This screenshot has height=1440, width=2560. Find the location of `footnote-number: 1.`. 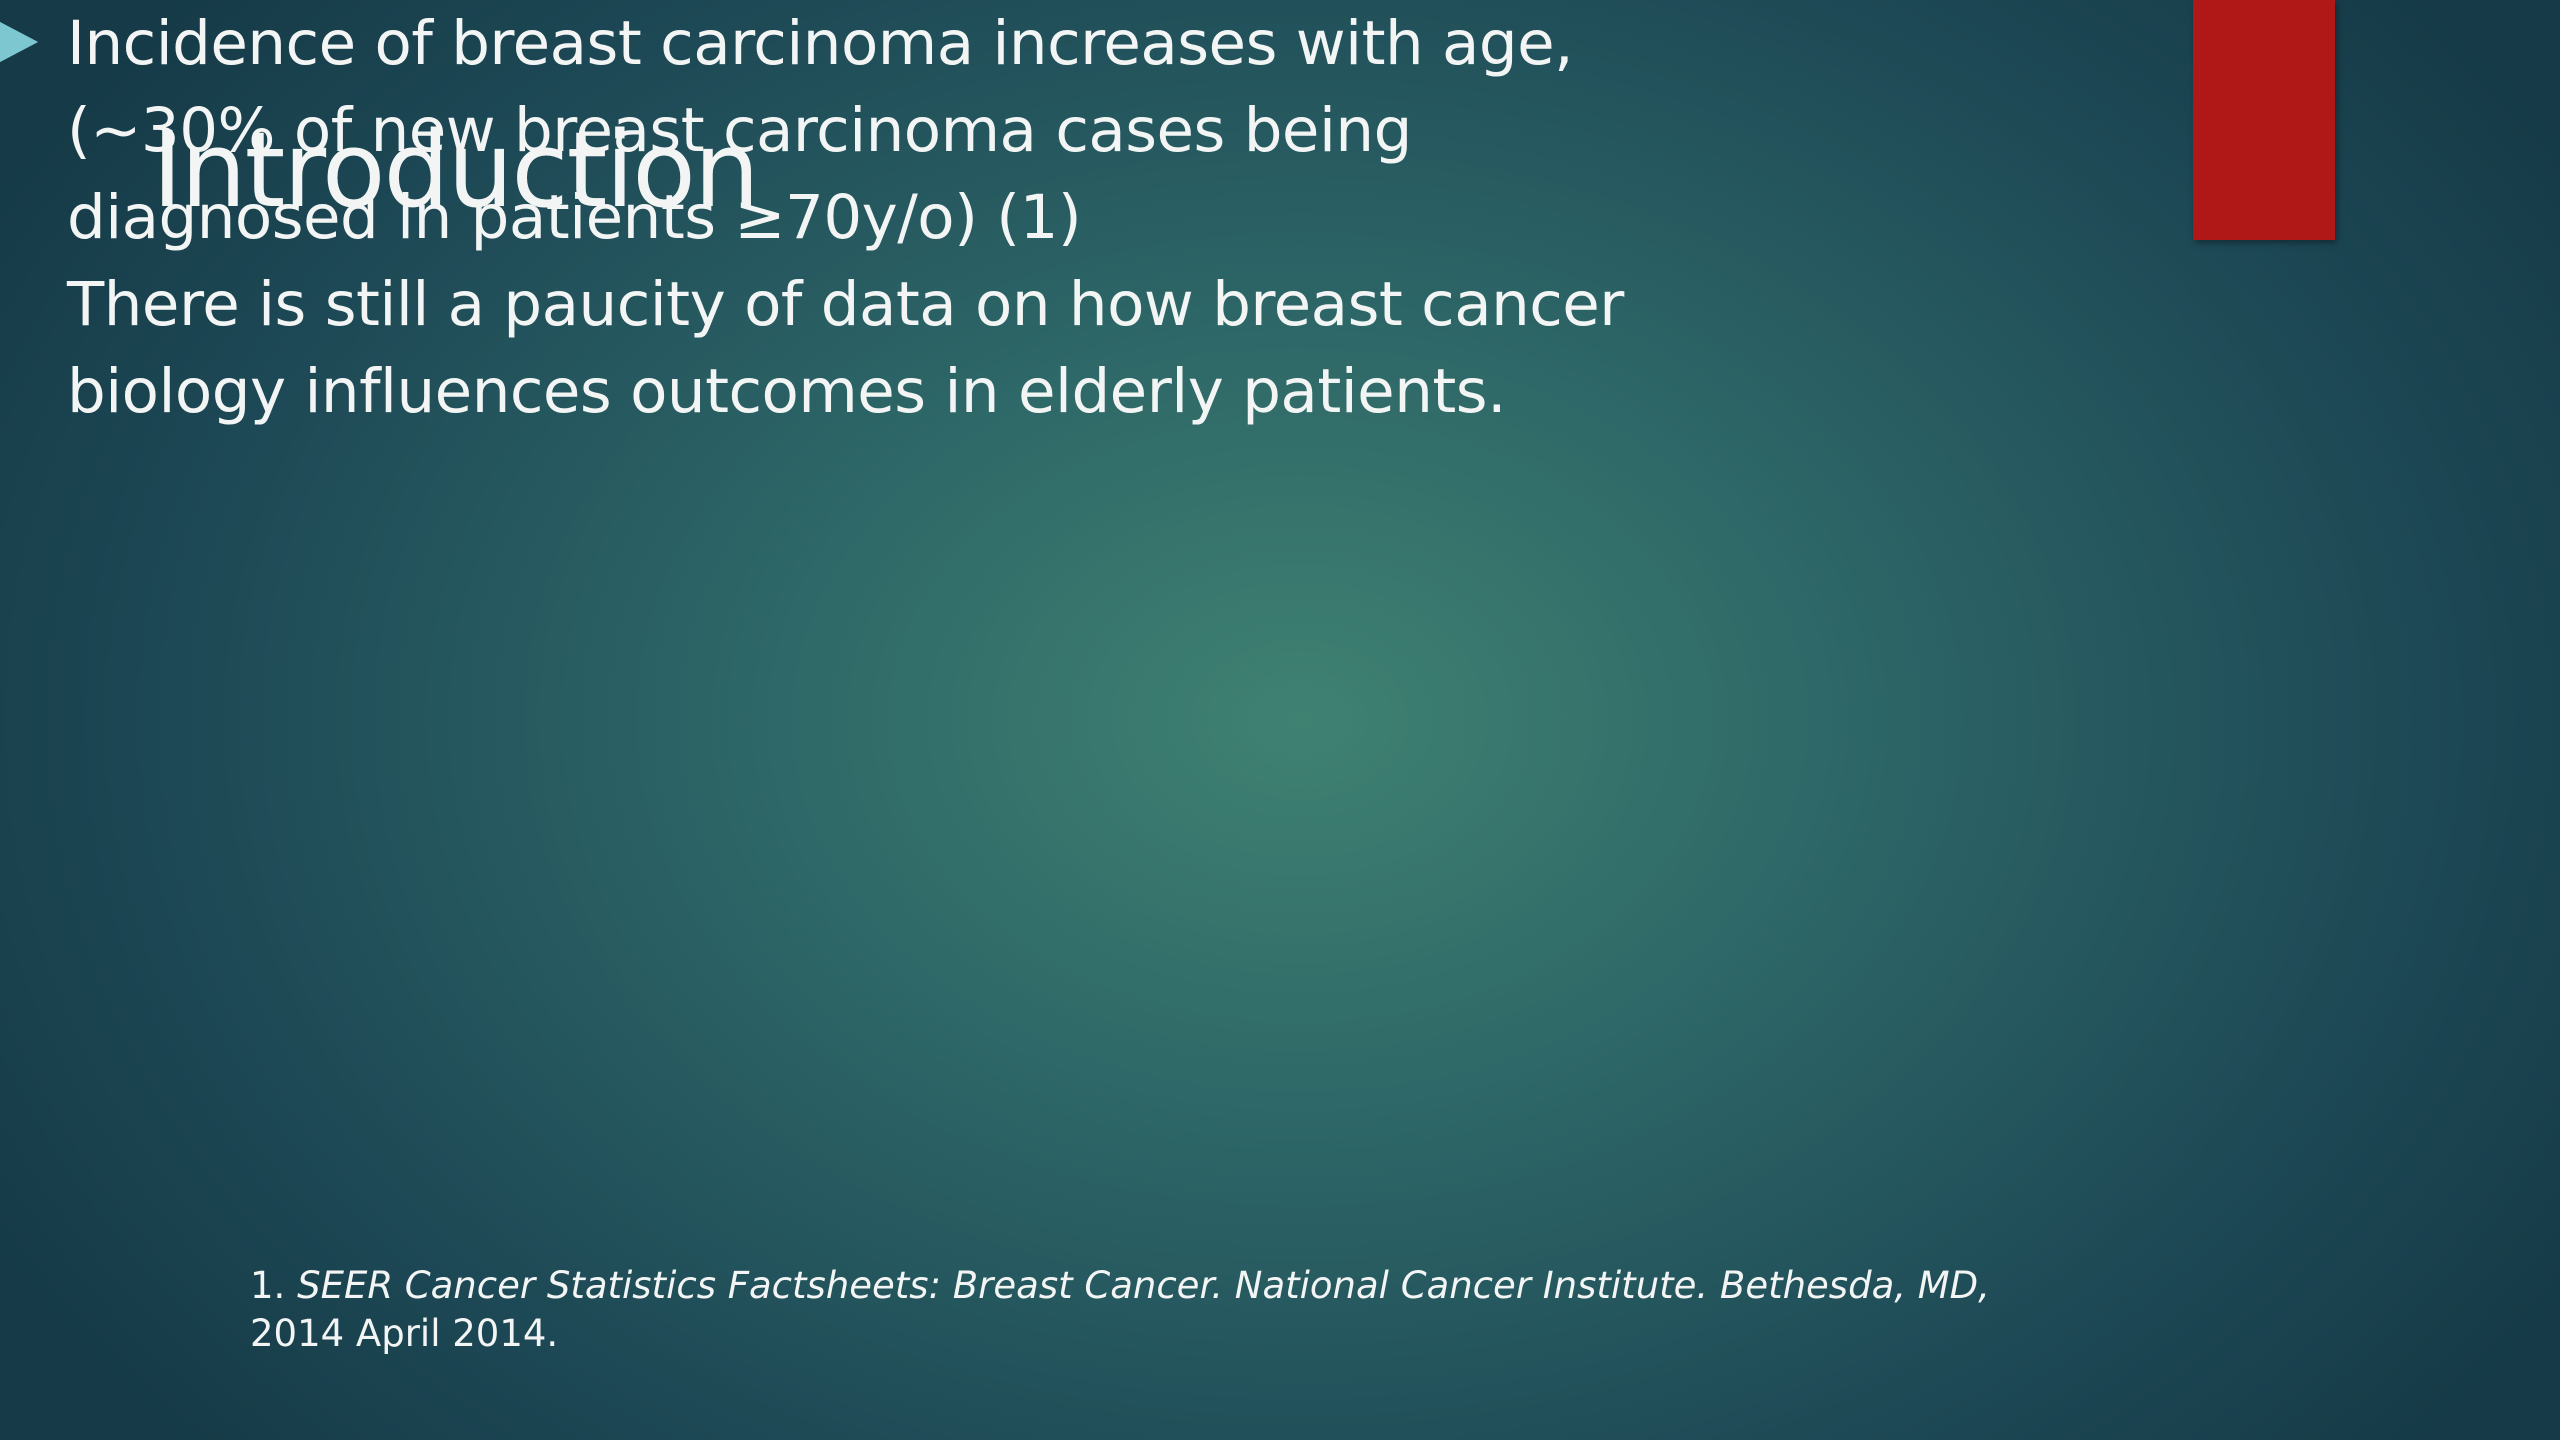

footnote-number: 1. is located at coordinates (268, 1285).